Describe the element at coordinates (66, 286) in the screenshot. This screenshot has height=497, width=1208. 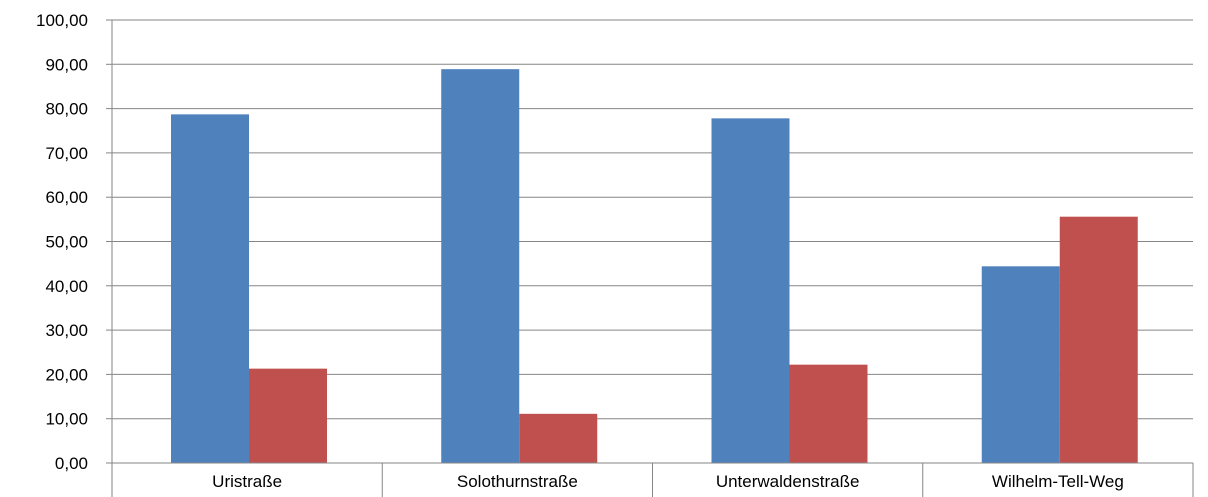
I see `y-tick-label: 40,00` at that location.